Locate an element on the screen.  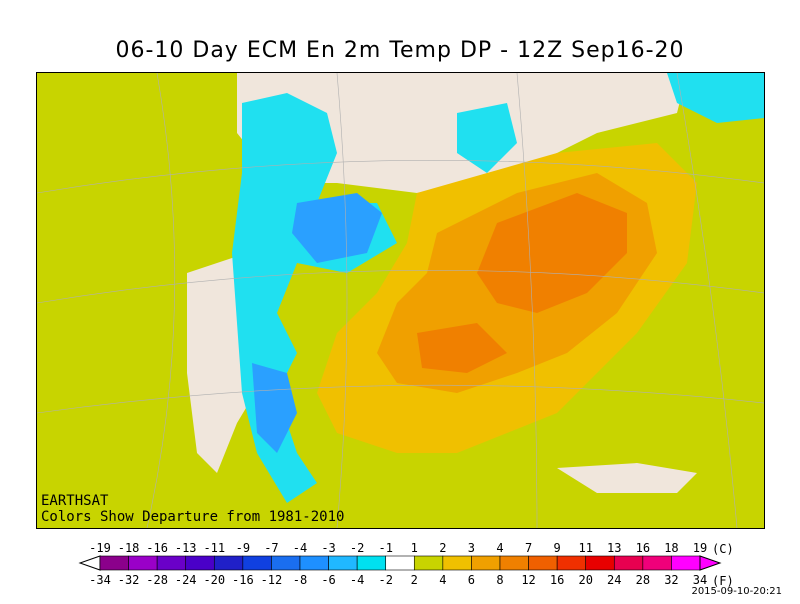
fahrenheit-label: -12 is located at coordinates (271, 580).